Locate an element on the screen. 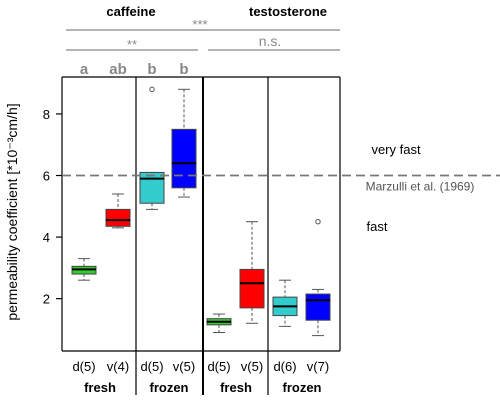  significance-testosterone-fresh-vs-frozen: n.s. is located at coordinates (270, 41).